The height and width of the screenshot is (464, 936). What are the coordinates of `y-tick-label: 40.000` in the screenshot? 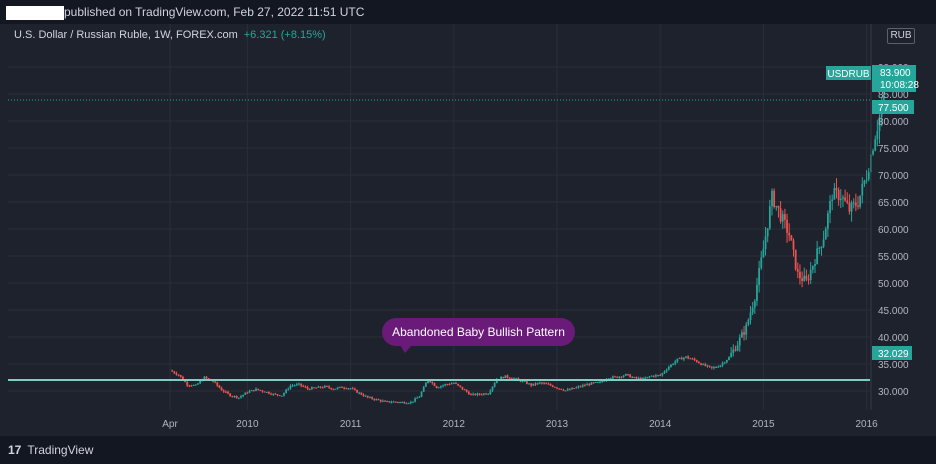 It's located at (893, 338).